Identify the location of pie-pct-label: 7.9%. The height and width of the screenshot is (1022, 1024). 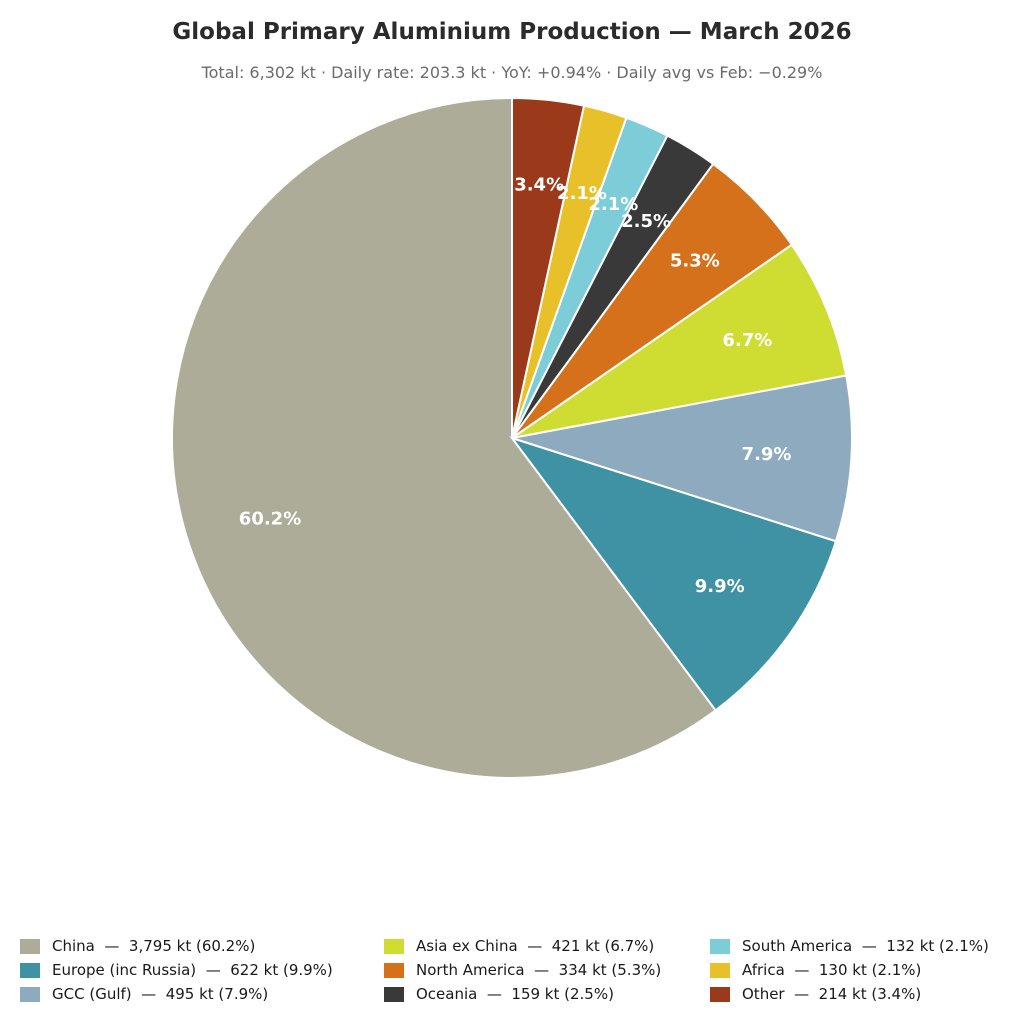
(767, 454).